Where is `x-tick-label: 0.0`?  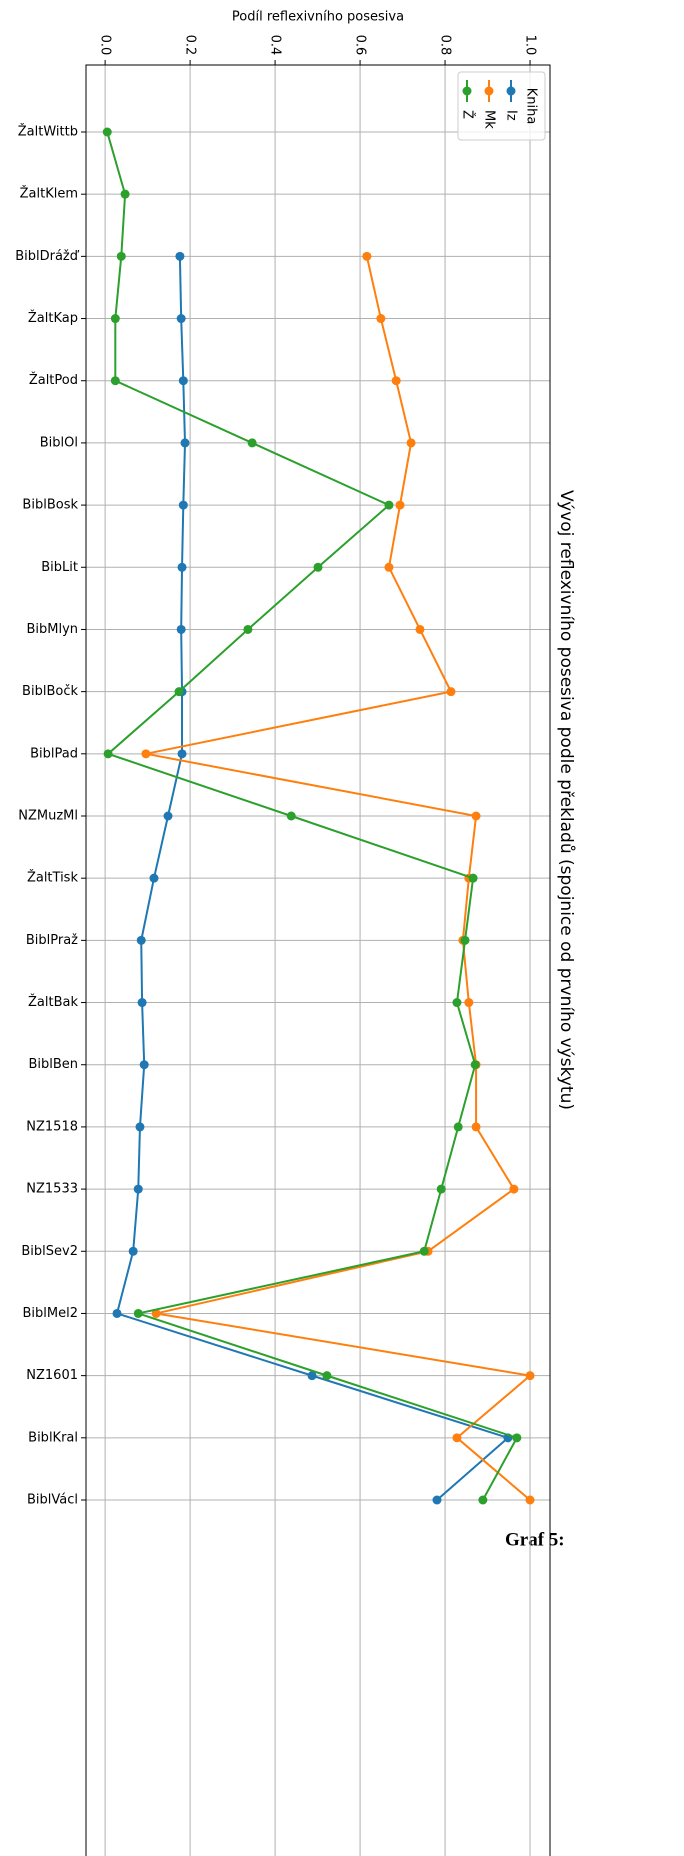 x-tick-label: 0.0 is located at coordinates (105, 45).